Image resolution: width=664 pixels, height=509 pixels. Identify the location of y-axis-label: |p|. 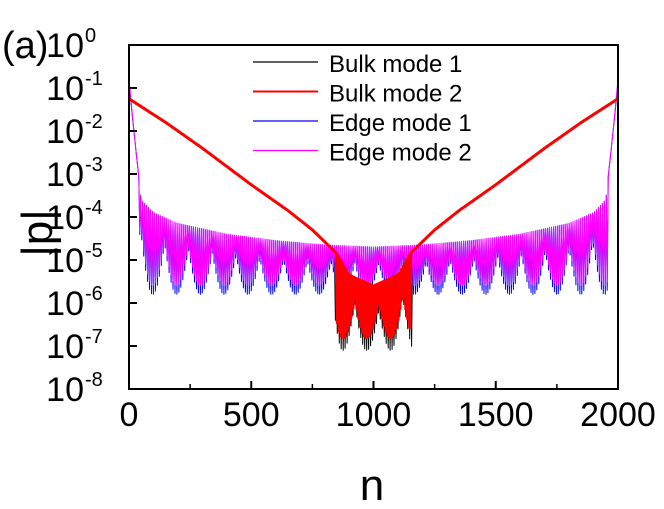
(37, 232).